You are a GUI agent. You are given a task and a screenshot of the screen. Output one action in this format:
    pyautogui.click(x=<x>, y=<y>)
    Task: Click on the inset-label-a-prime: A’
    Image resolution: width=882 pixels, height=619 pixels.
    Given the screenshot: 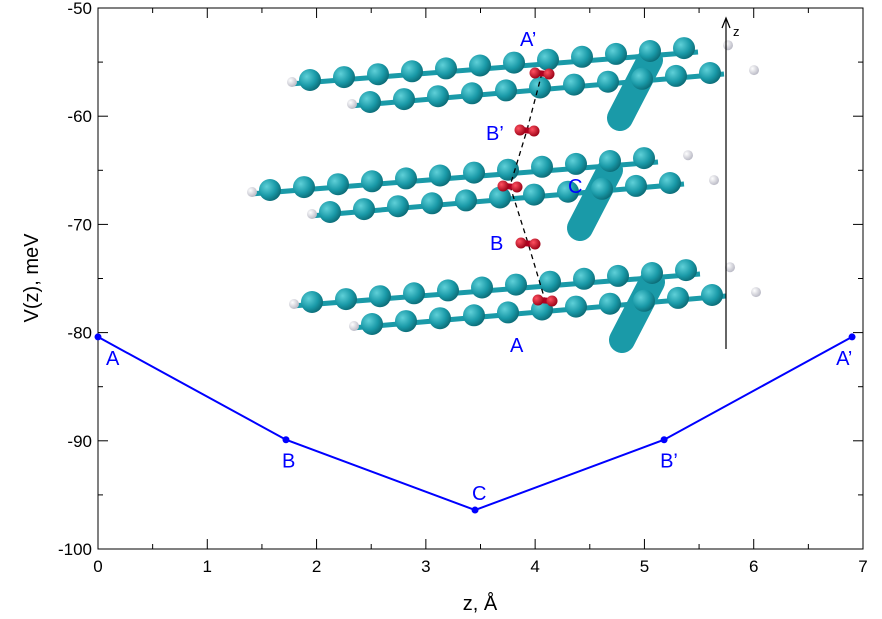 What is the action you would take?
    pyautogui.click(x=528, y=40)
    